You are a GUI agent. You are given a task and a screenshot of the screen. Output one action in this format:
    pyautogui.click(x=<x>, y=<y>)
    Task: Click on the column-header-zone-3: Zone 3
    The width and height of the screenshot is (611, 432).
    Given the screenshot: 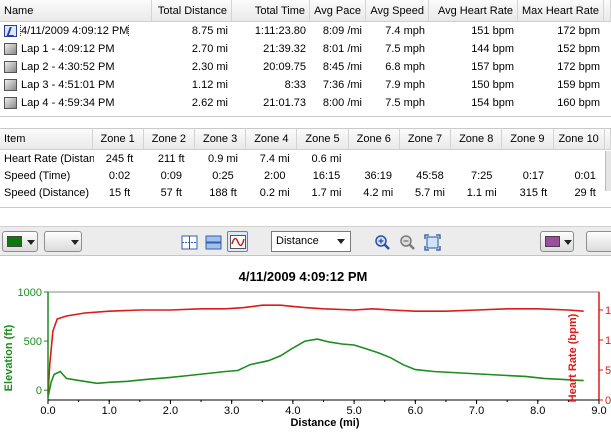 What is the action you would take?
    pyautogui.click(x=221, y=139)
    